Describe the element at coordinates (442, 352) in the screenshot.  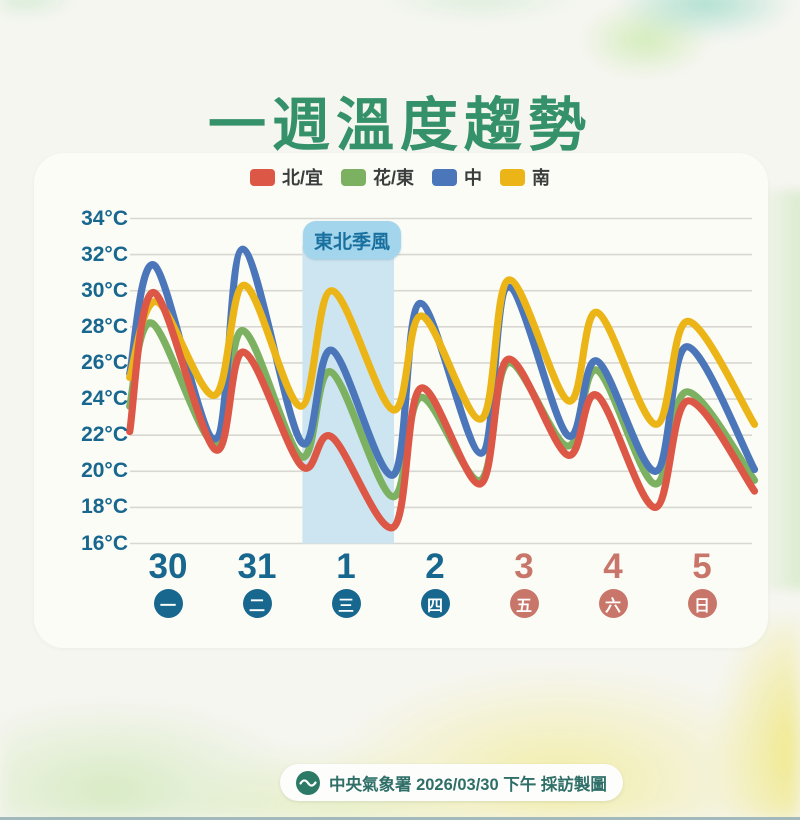
I see `series-line-南` at that location.